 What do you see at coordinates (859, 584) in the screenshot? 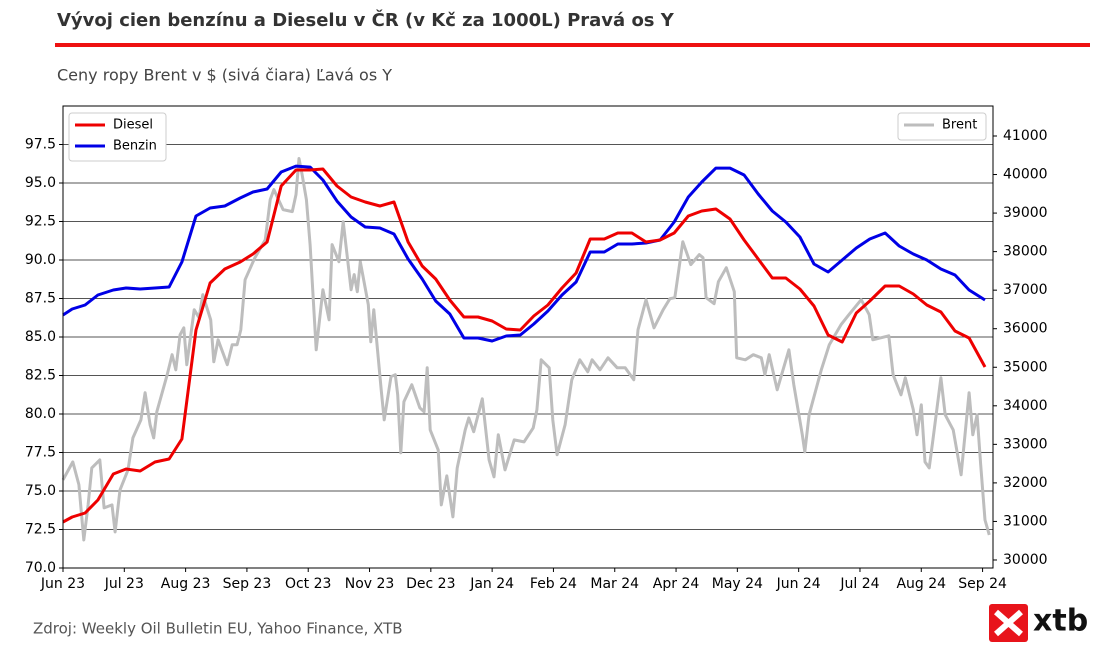
I see `x-tick-label: Jul 24` at bounding box center [859, 584].